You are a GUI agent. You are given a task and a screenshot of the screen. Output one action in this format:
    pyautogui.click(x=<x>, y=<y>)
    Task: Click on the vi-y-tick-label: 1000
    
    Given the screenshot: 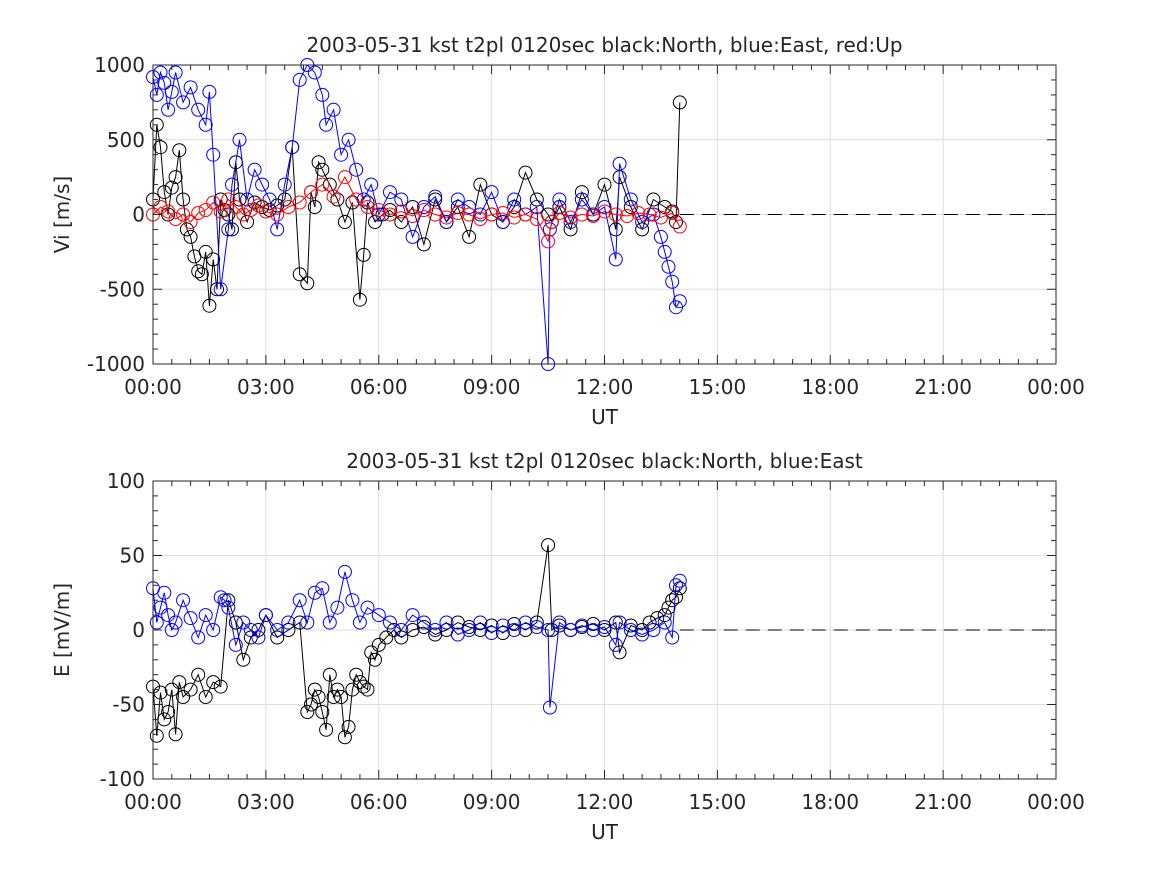 What is the action you would take?
    pyautogui.click(x=119, y=65)
    